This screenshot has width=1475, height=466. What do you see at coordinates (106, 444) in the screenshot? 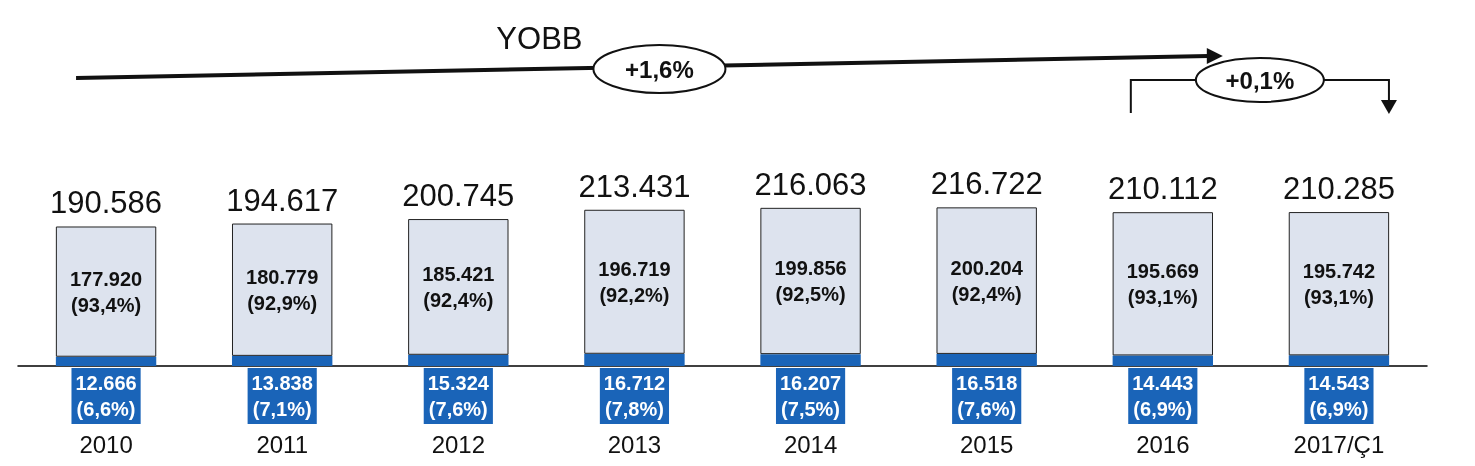
I see `x-tick-label: 2010` at bounding box center [106, 444].